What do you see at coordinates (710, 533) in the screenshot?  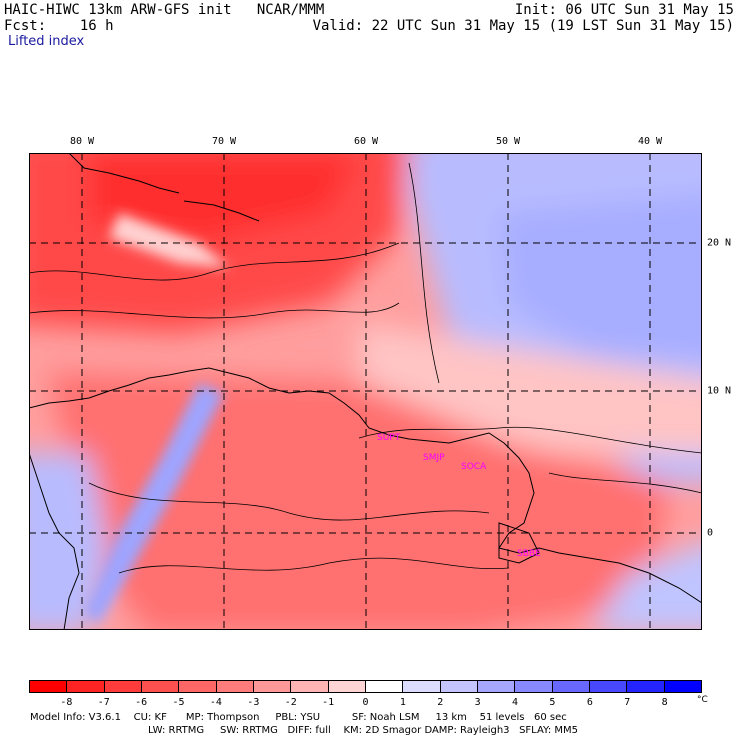 I see `lat-label-0: 0` at bounding box center [710, 533].